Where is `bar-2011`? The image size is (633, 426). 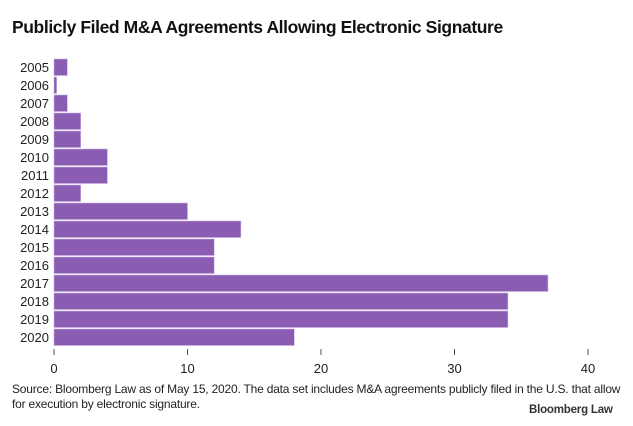
bar-2011 is located at coordinates (80, 175).